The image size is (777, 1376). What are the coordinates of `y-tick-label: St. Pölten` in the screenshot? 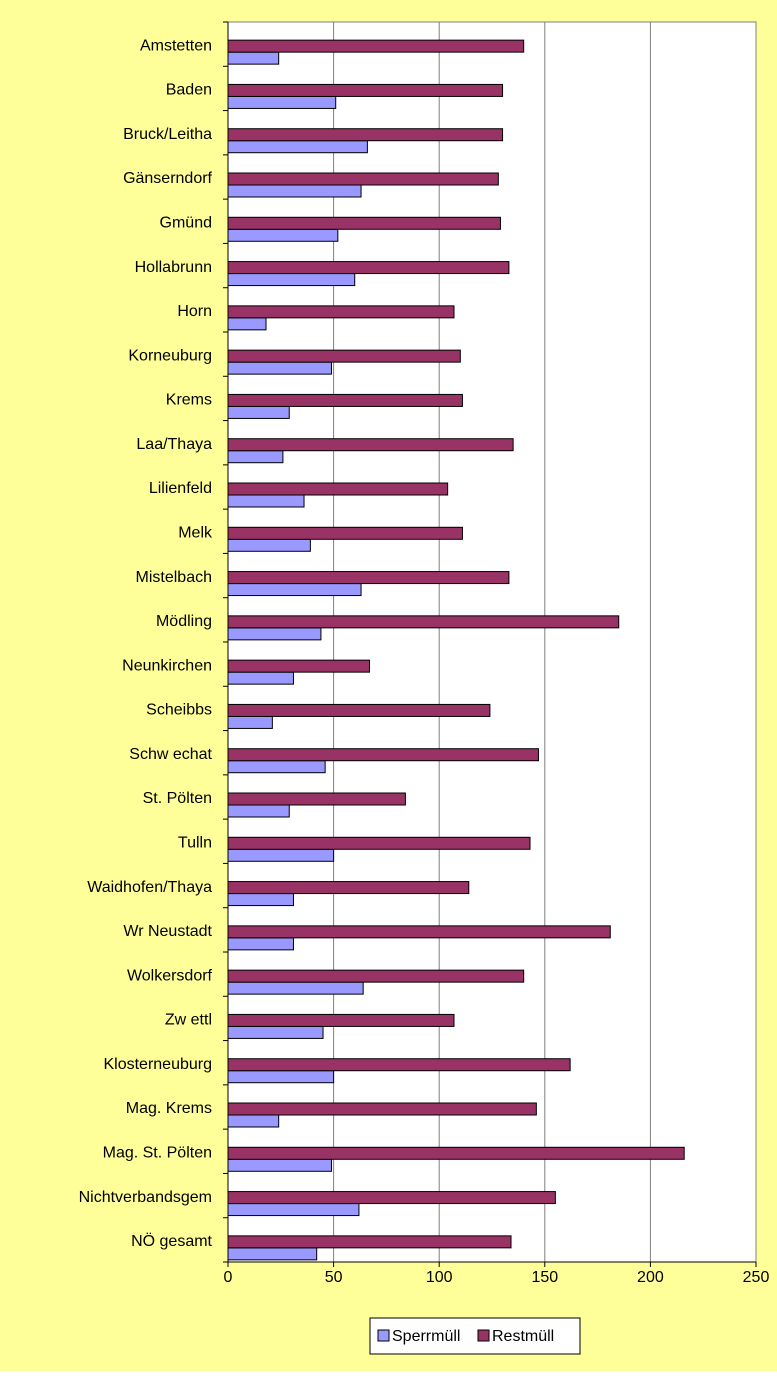 It's located at (177, 798).